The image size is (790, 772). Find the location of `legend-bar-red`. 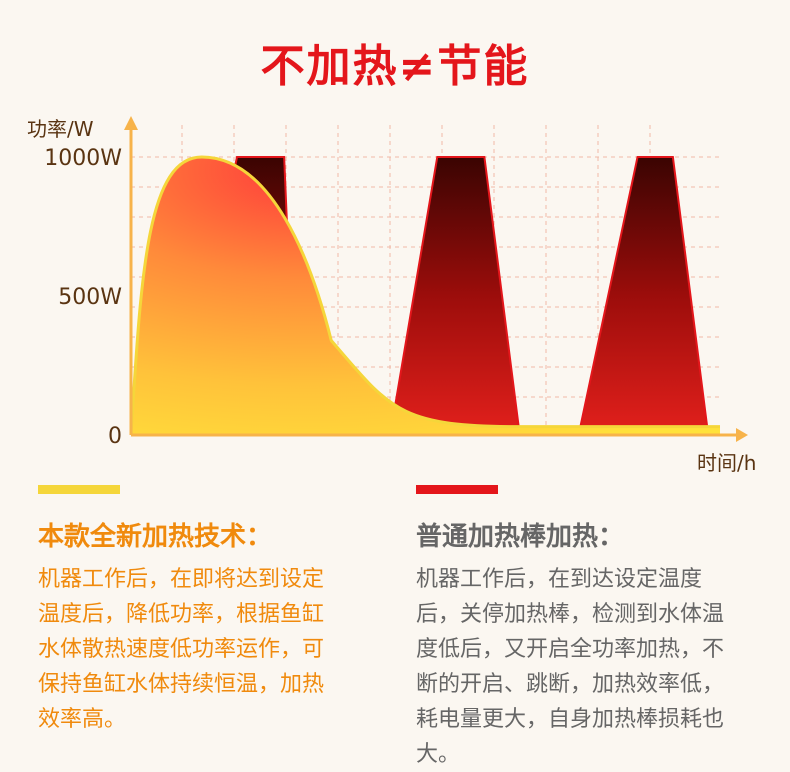

legend-bar-red is located at coordinates (457, 489).